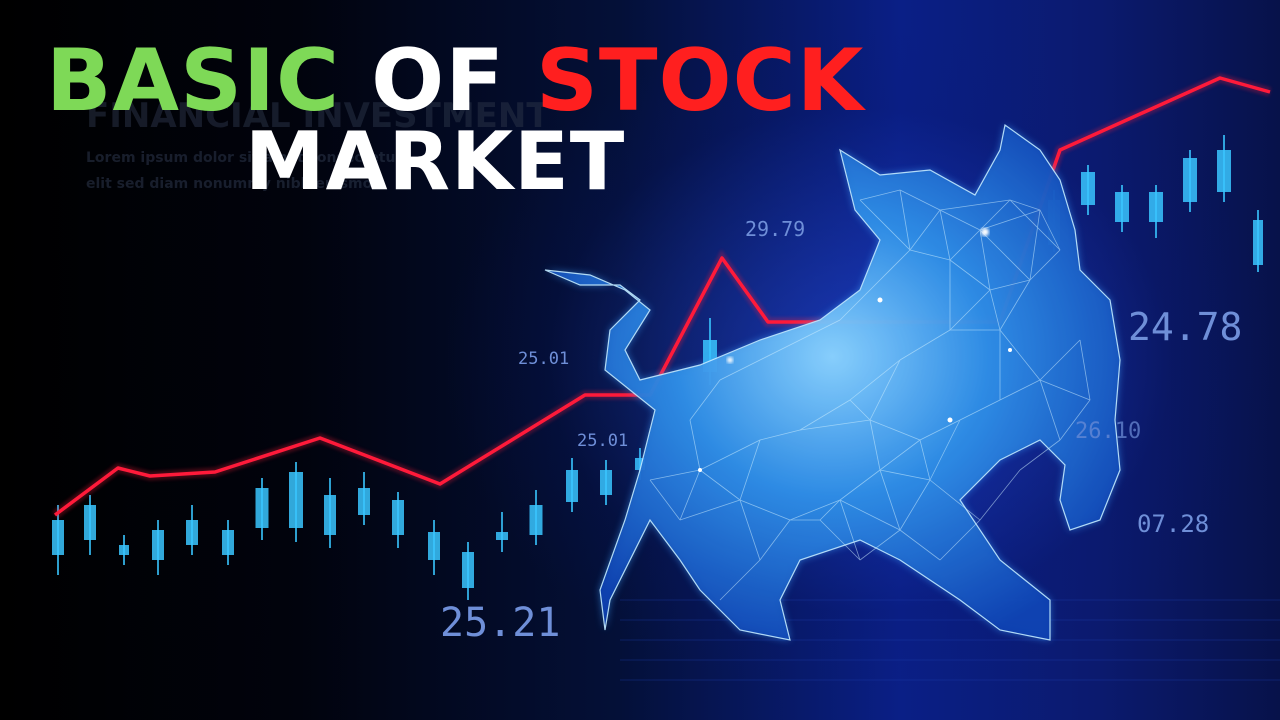 The height and width of the screenshot is (720, 1280). I want to click on price-label: 25.01, so click(543, 359).